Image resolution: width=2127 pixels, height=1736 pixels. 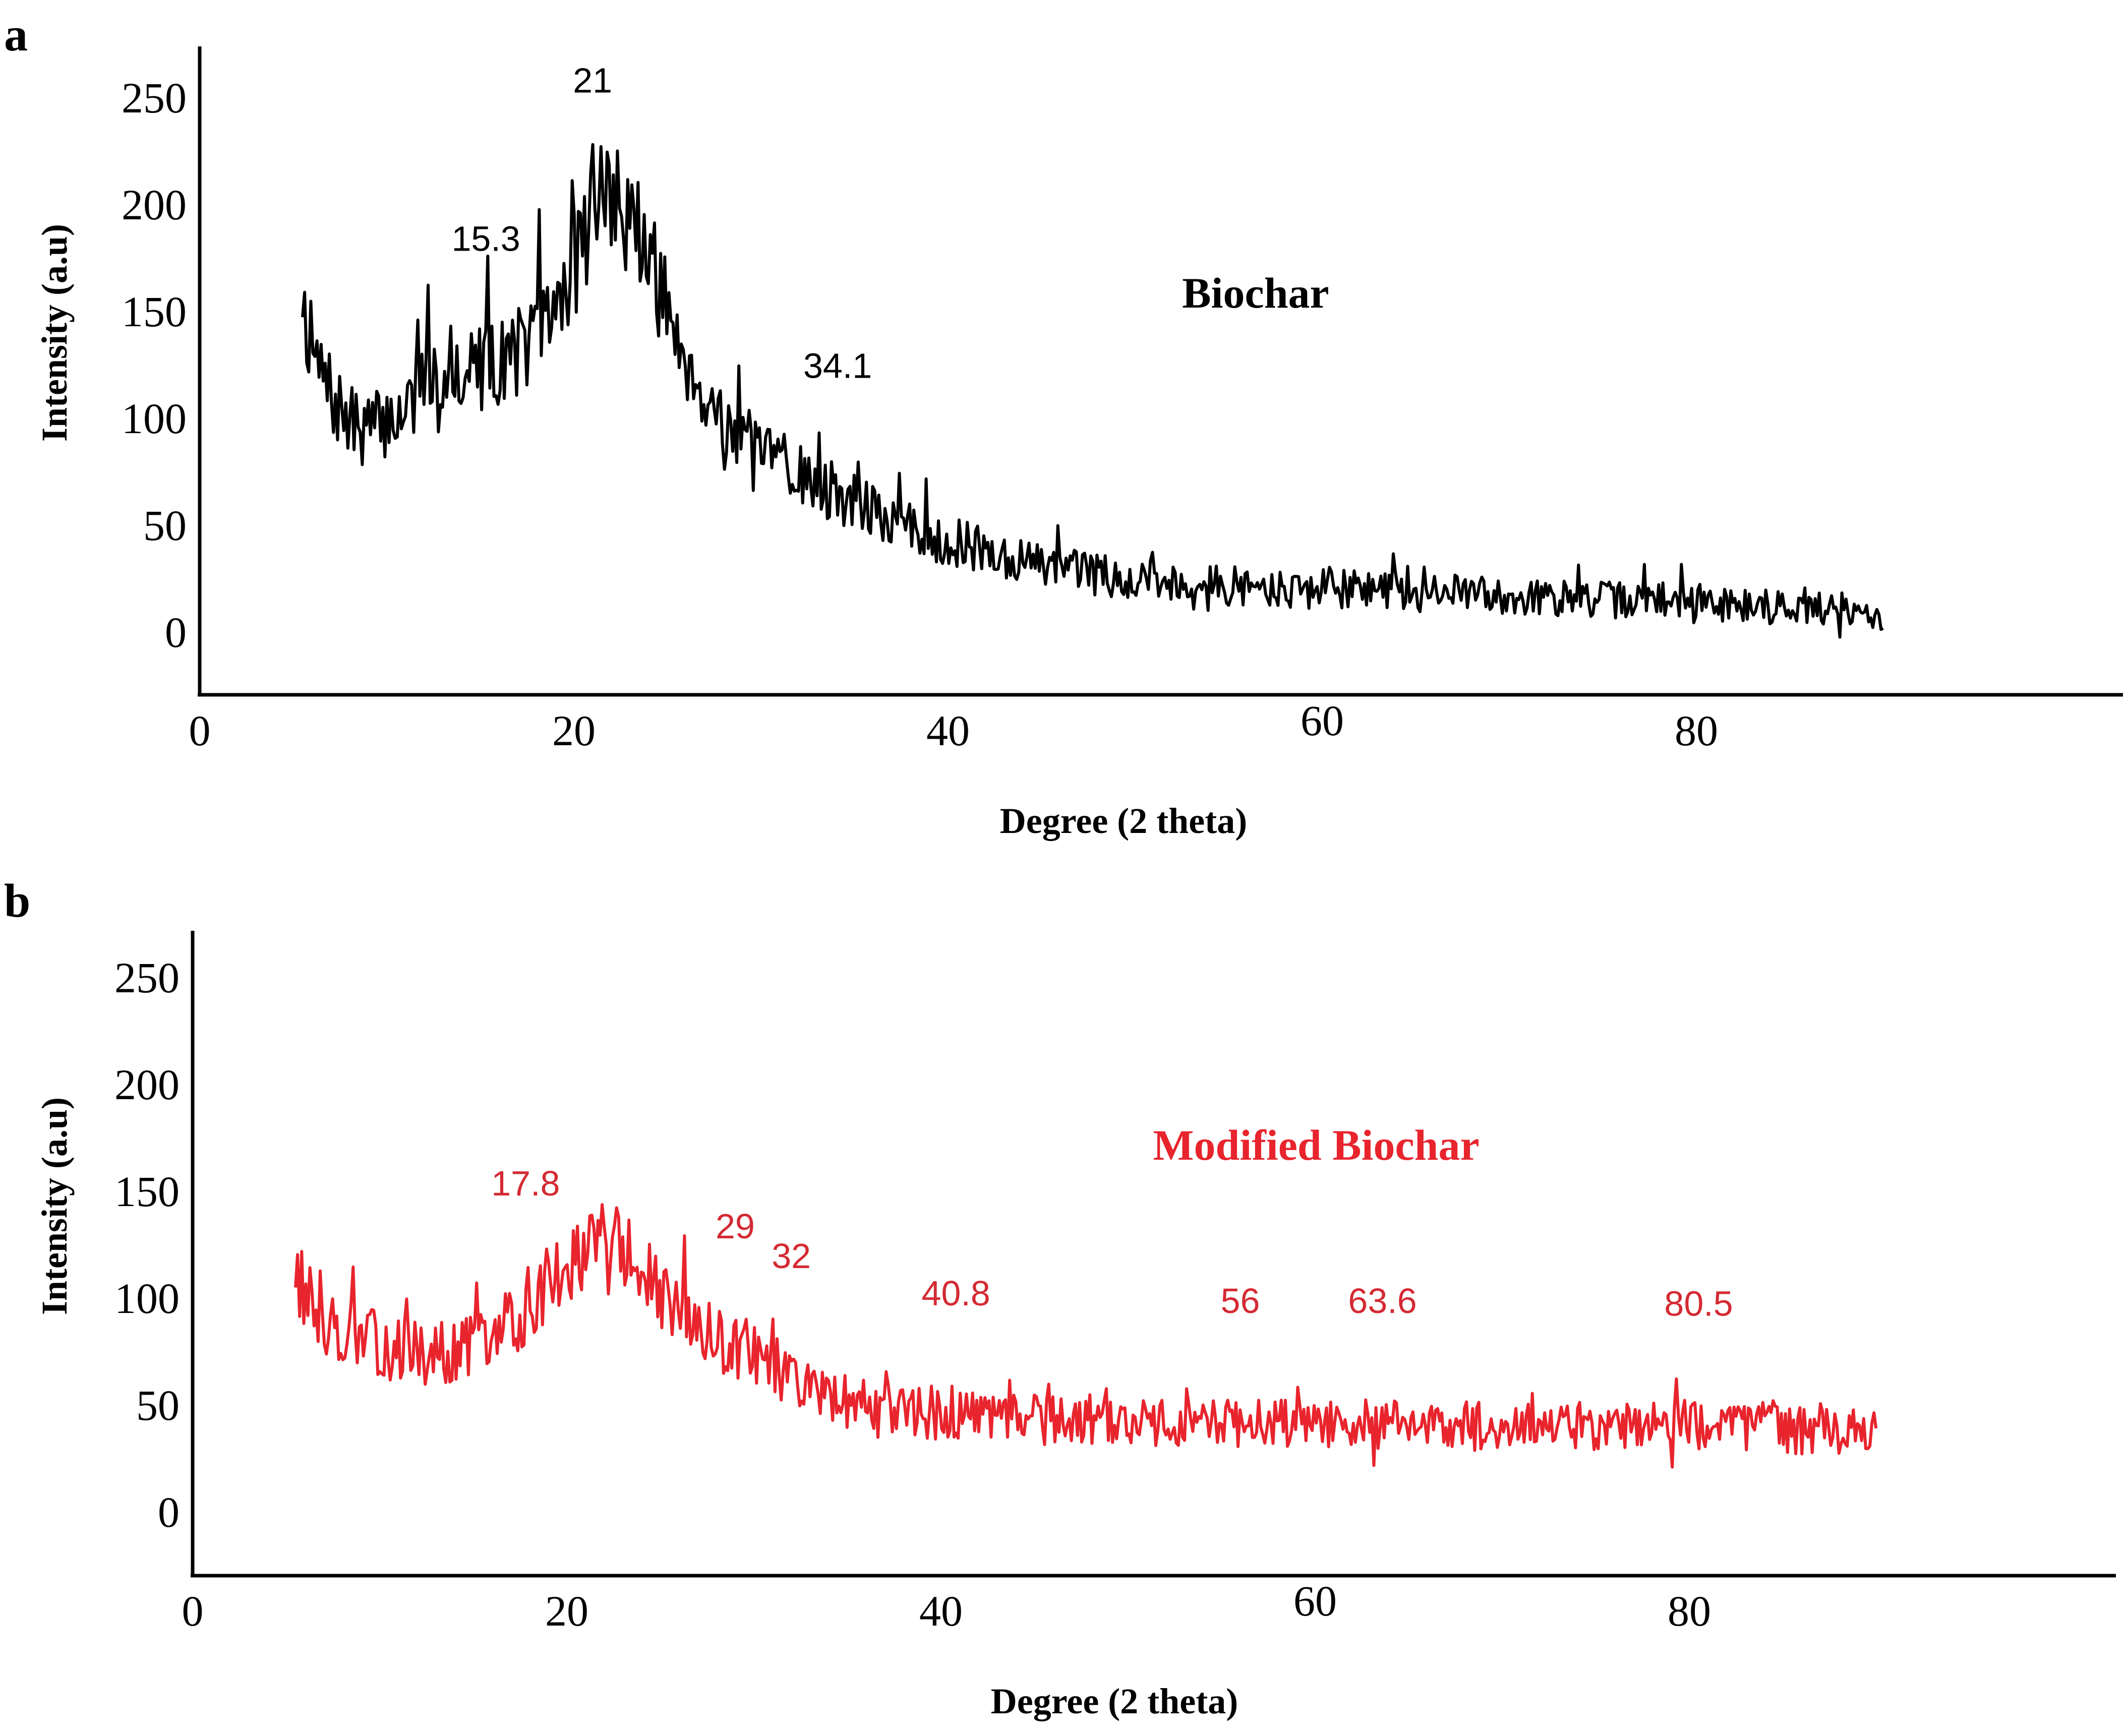 I want to click on panel-b-y-tick: 150, so click(x=147, y=1191).